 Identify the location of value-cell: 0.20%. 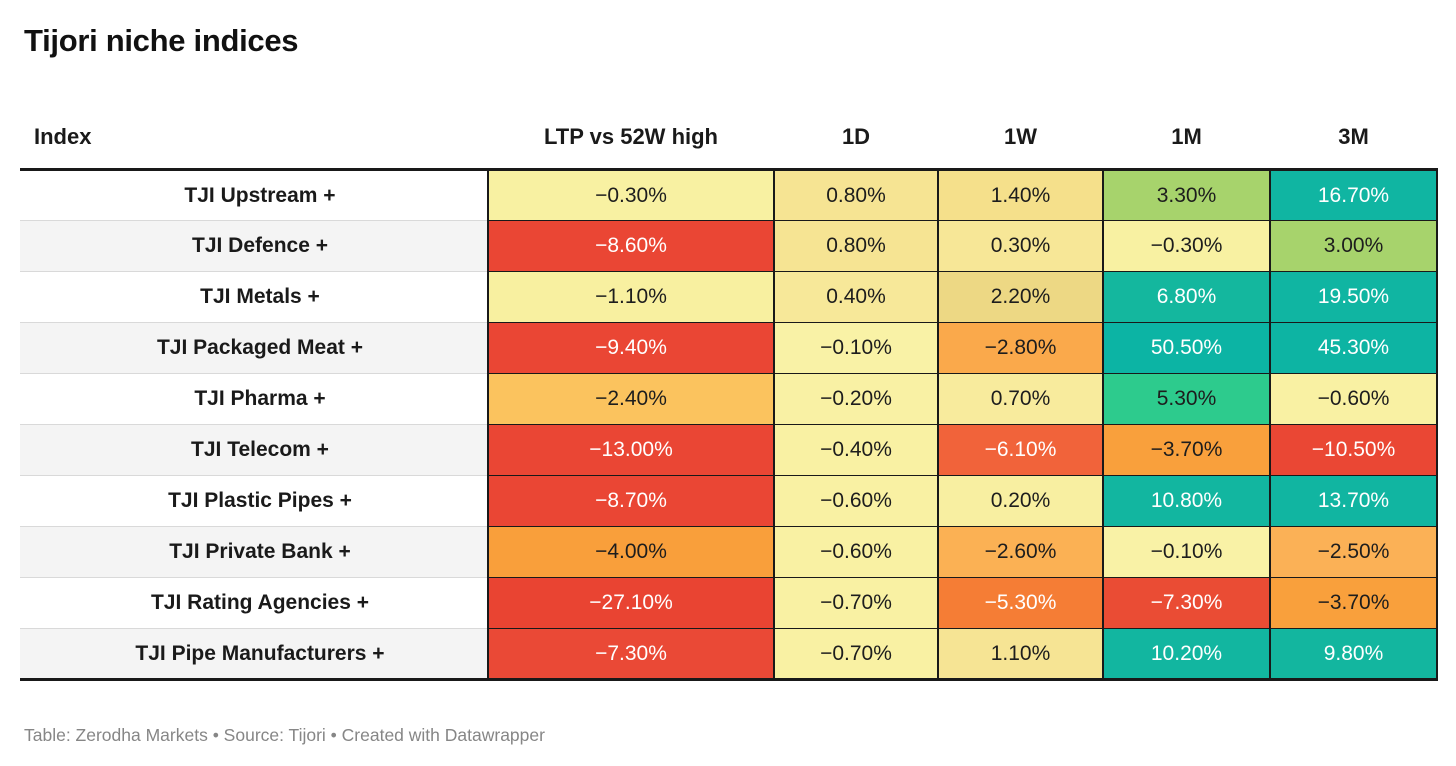
(1020, 501).